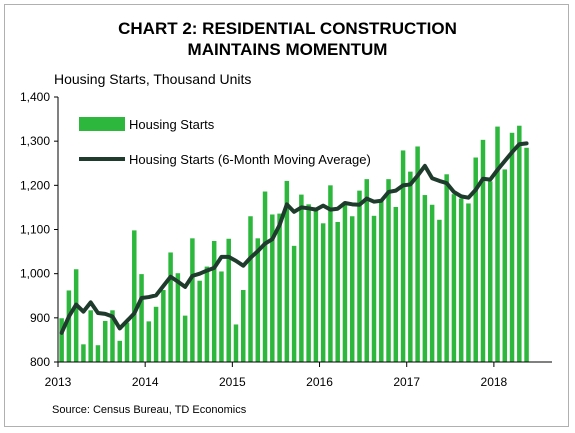 The width and height of the screenshot is (575, 433). Describe the element at coordinates (102, 124) in the screenshot. I see `legend-bar-swatch` at that location.